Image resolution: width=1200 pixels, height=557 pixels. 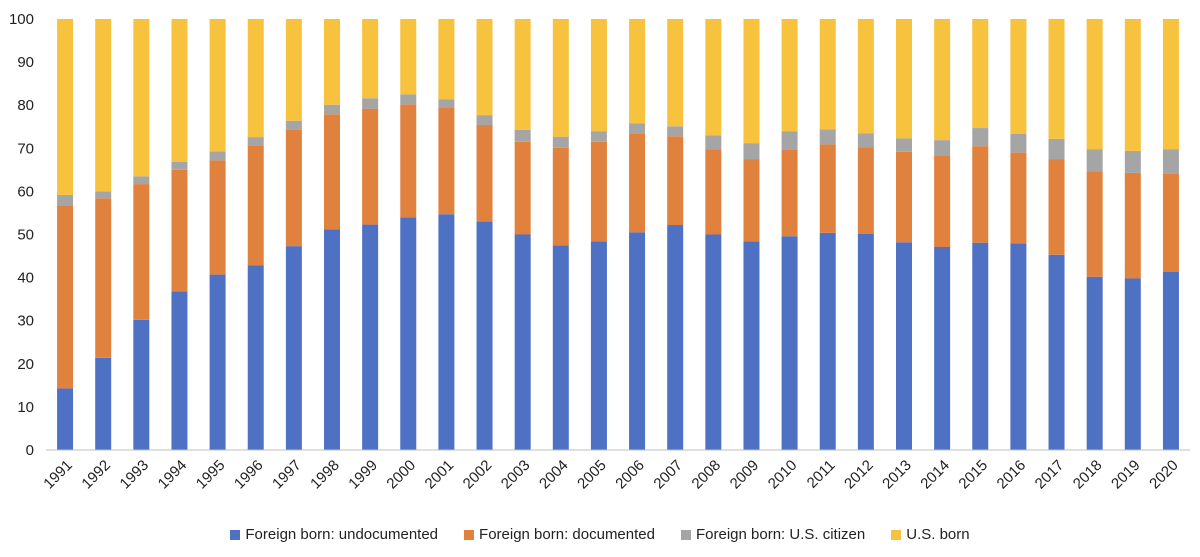 I want to click on bar-segment-u-s-born-1996, so click(x=255, y=78).